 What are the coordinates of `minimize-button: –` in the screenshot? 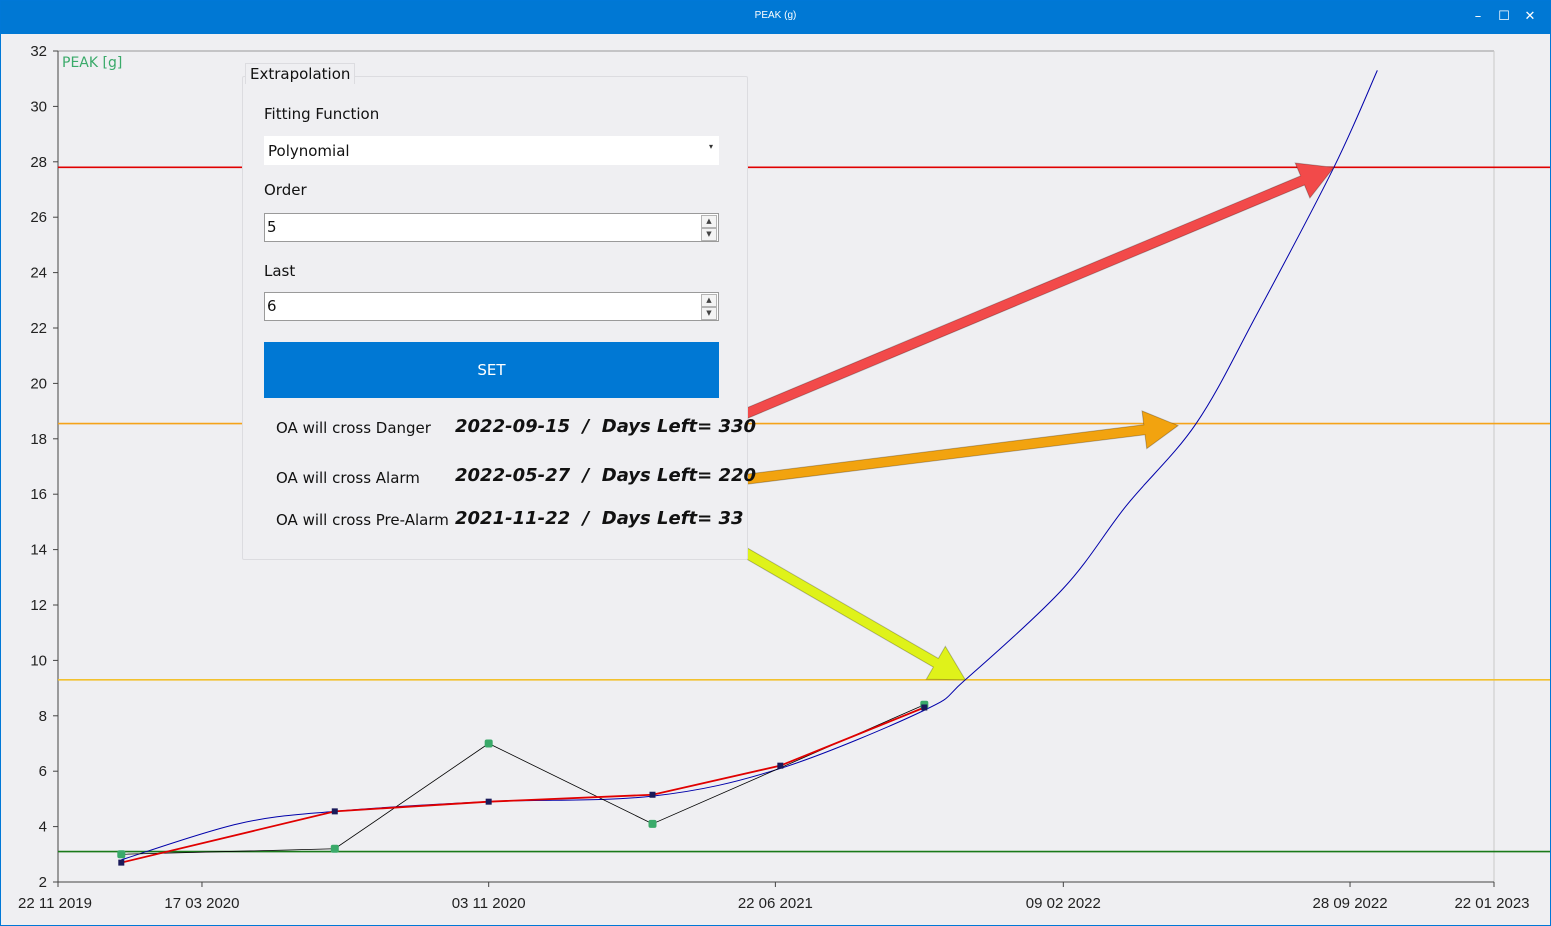 It's located at (1478, 16).